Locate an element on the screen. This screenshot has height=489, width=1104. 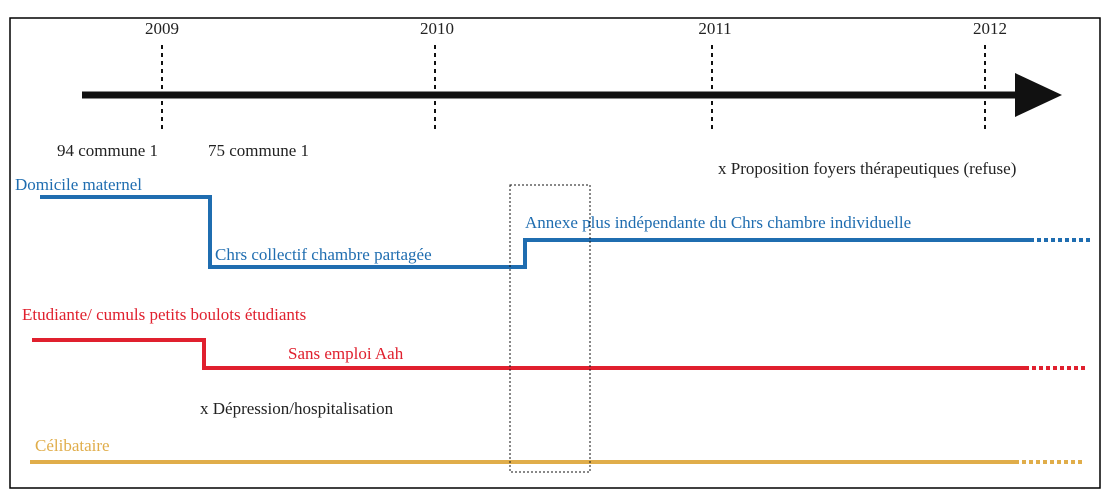
arrow-head is located at coordinates (1038, 95).